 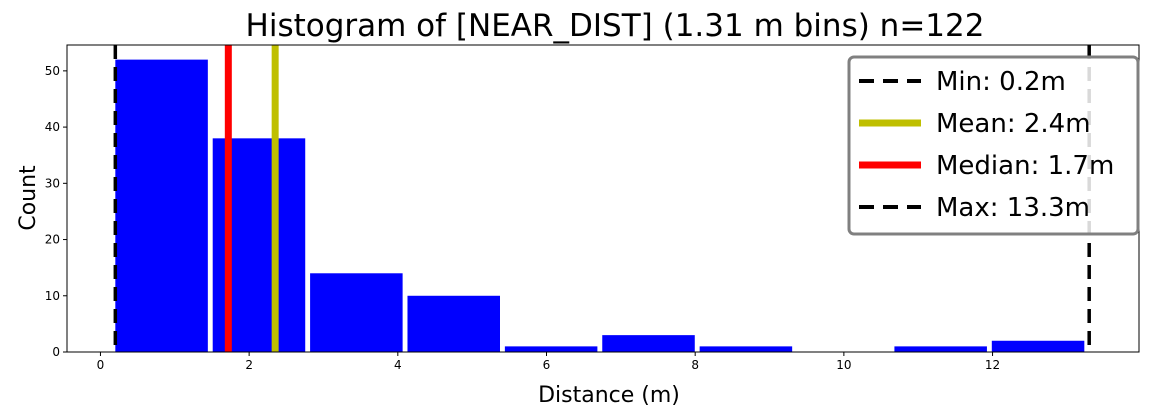 What do you see at coordinates (56, 352) in the screenshot?
I see `y-tick-label-0: 0` at bounding box center [56, 352].